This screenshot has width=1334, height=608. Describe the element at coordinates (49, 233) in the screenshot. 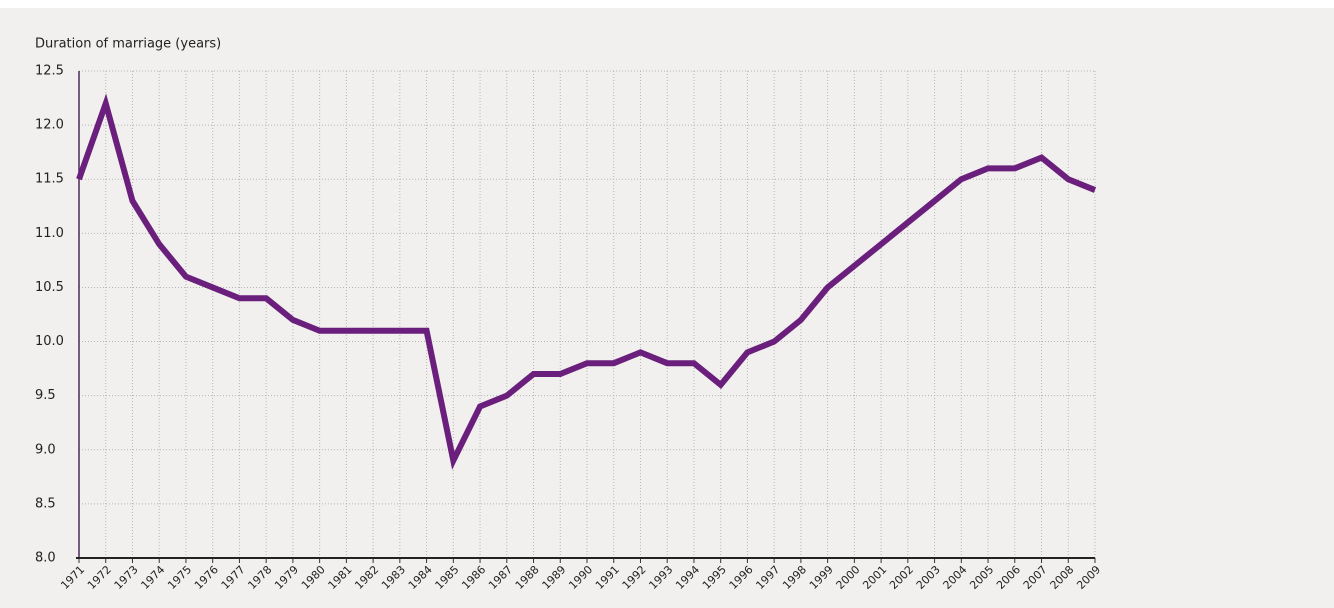

I see `y-tick-label: 11.0` at that location.